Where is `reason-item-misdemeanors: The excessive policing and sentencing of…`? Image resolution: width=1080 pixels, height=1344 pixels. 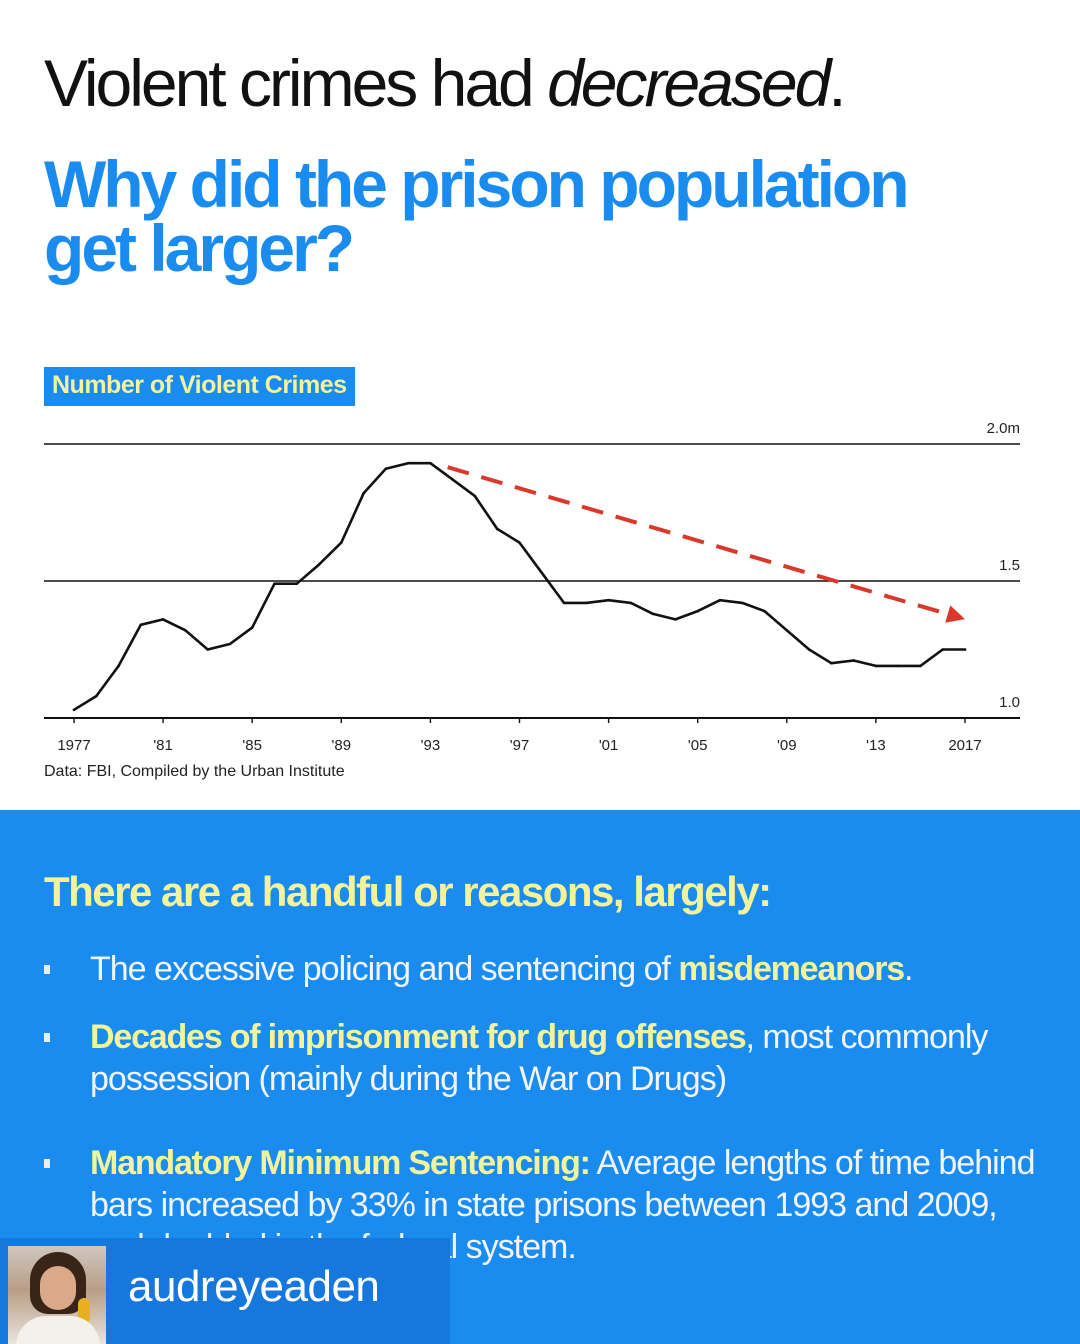 reason-item-misdemeanors: The excessive policing and sentencing of… is located at coordinates (549, 969).